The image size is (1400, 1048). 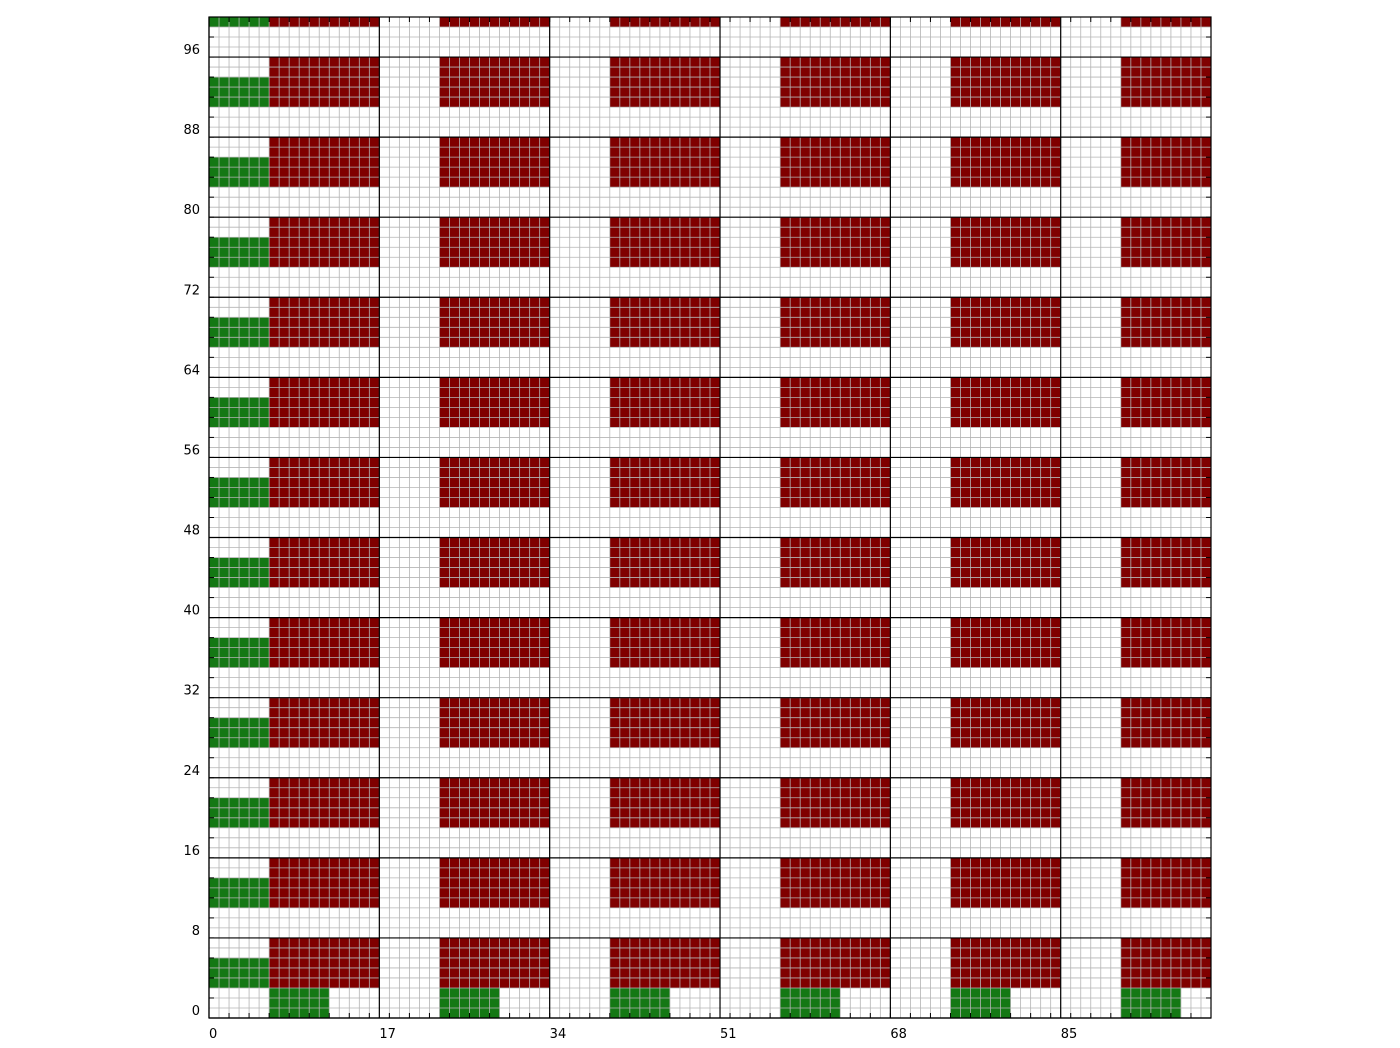 I want to click on y-axis-labels: 0 8 16 24 32 40 48 56 64 72 80 88 96, so click(x=191, y=531).